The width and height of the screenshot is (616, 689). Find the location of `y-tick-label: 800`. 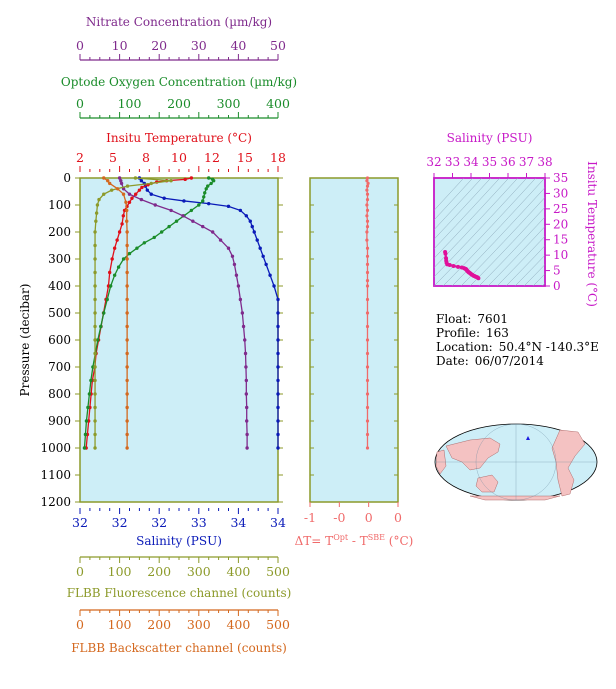

y-tick-label: 800 is located at coordinates (59, 394).